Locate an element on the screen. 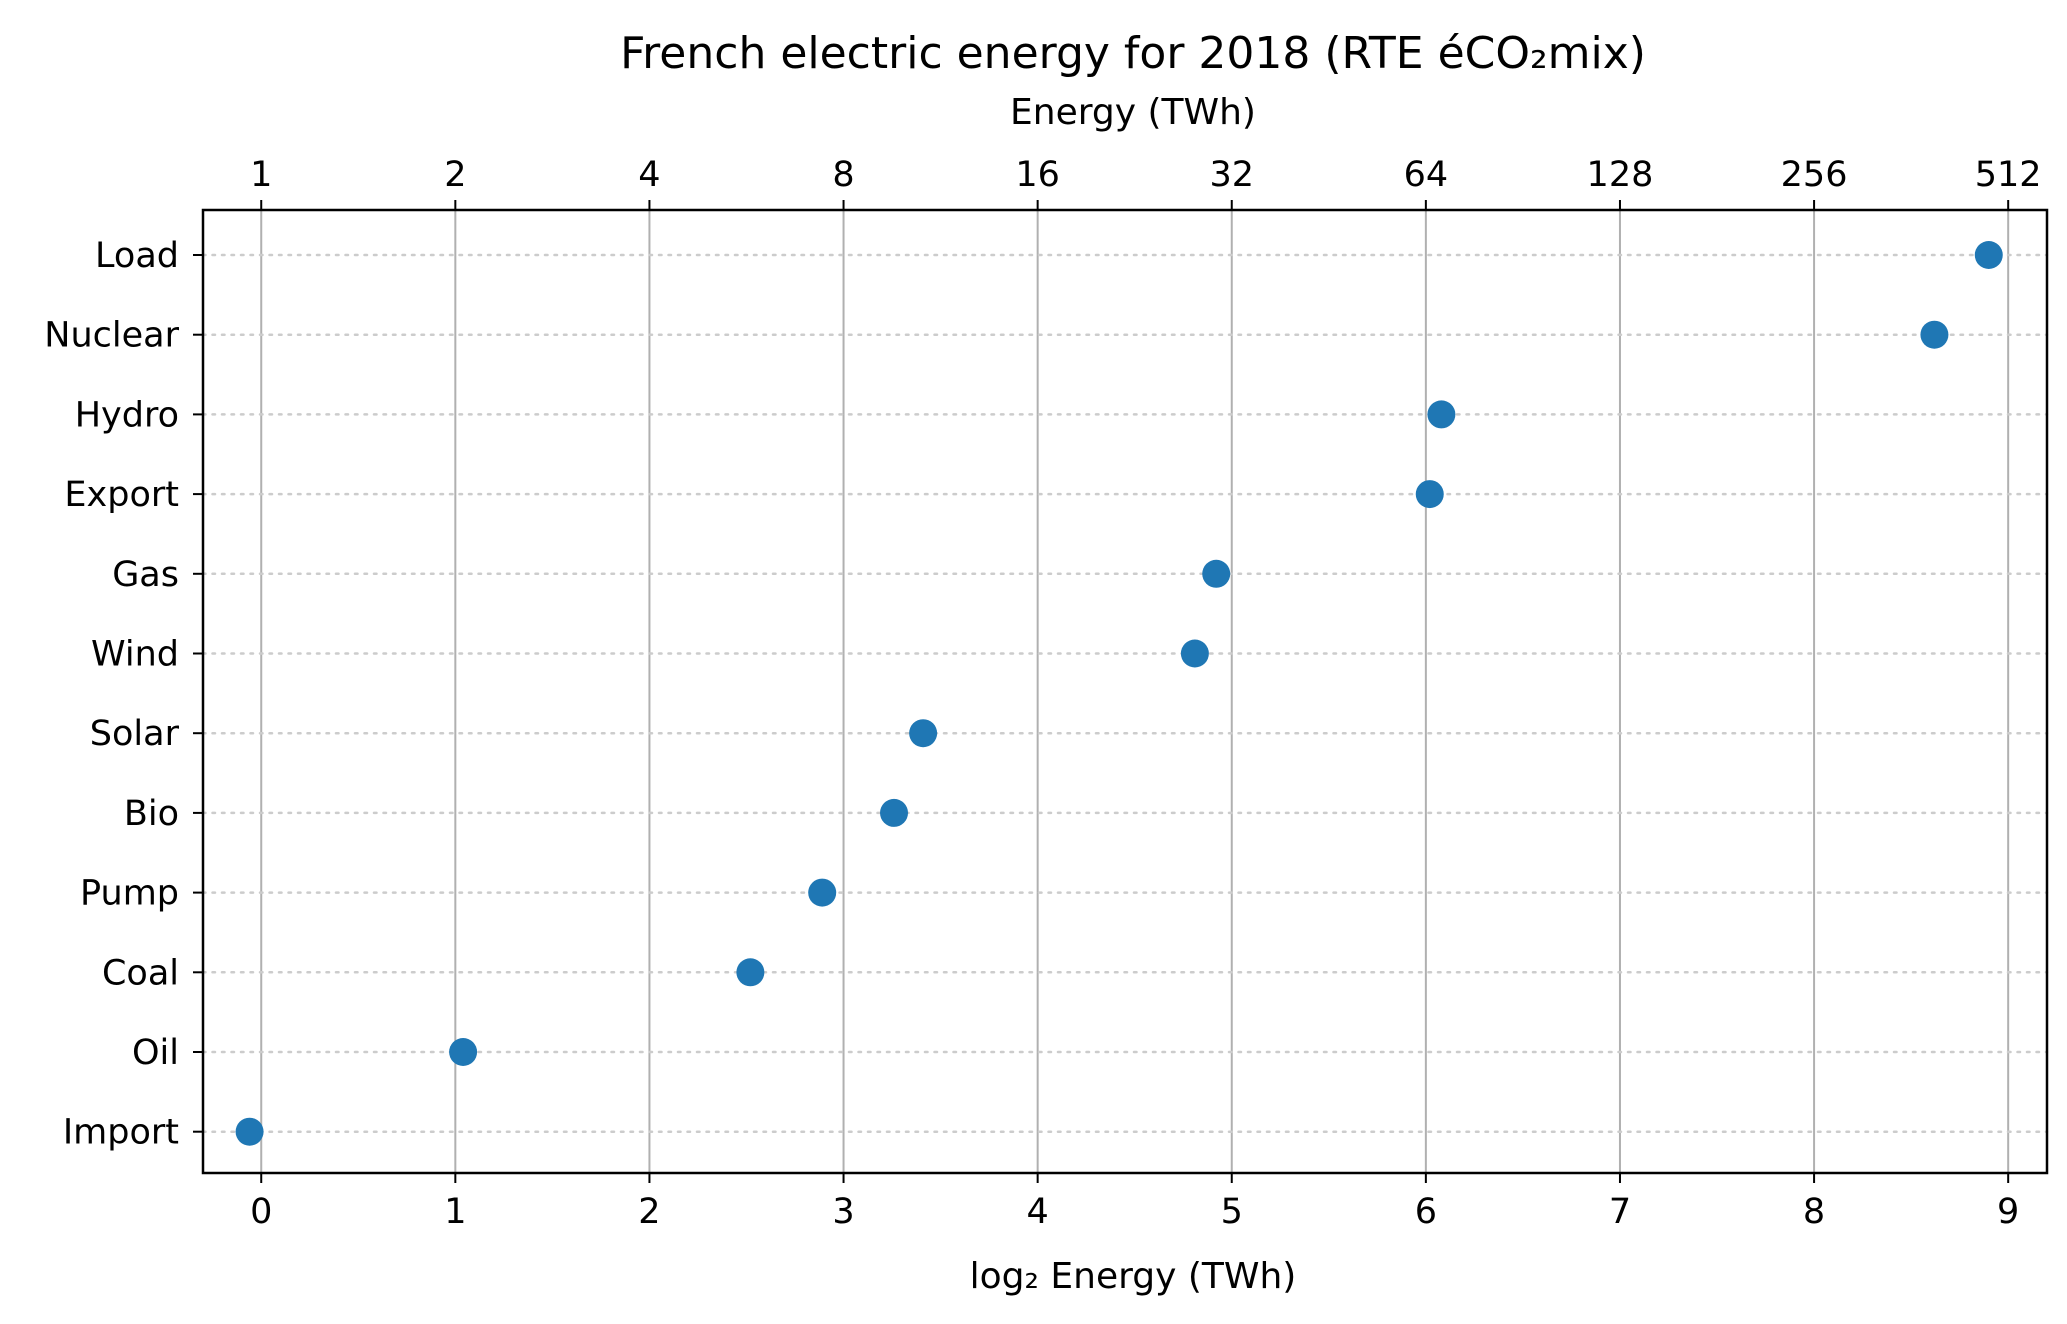 The width and height of the screenshot is (2067, 1324). x-tick-label: 5 is located at coordinates (1232, 1212).